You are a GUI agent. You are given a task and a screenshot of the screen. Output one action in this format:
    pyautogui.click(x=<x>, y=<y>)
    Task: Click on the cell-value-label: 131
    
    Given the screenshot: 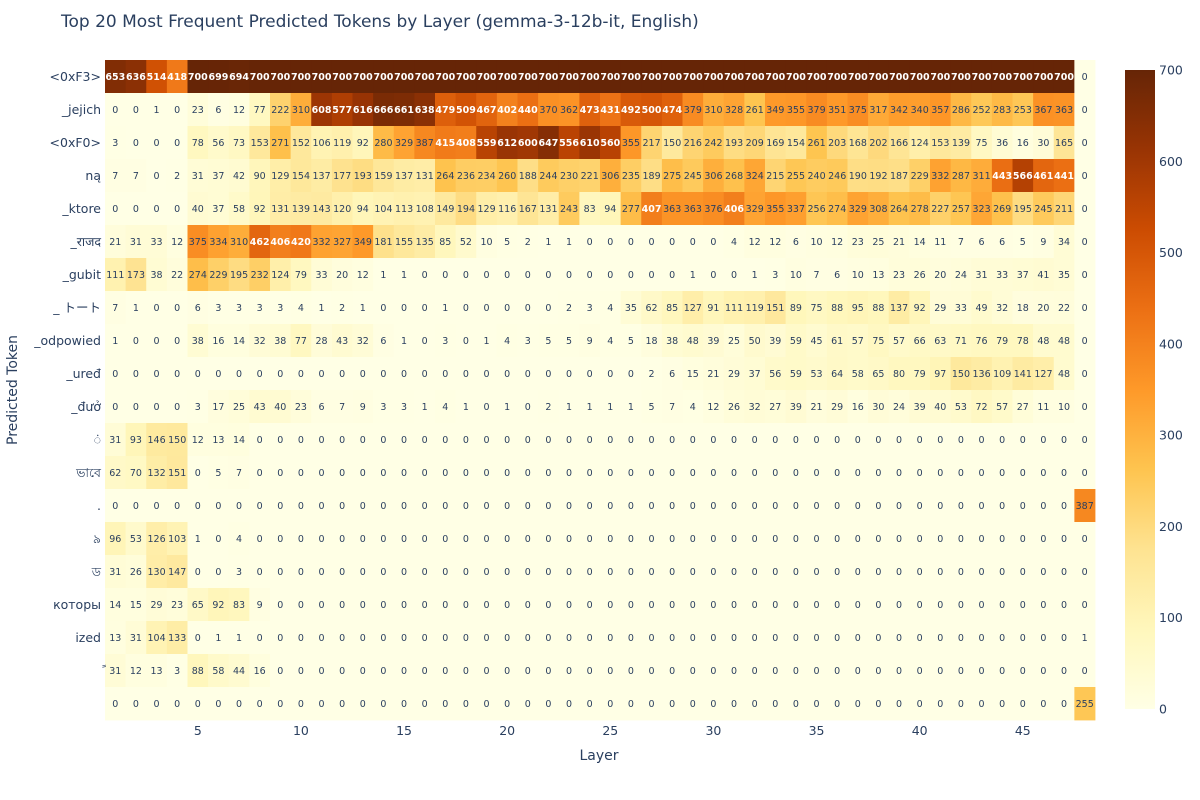 What is the action you would take?
    pyautogui.click(x=425, y=176)
    